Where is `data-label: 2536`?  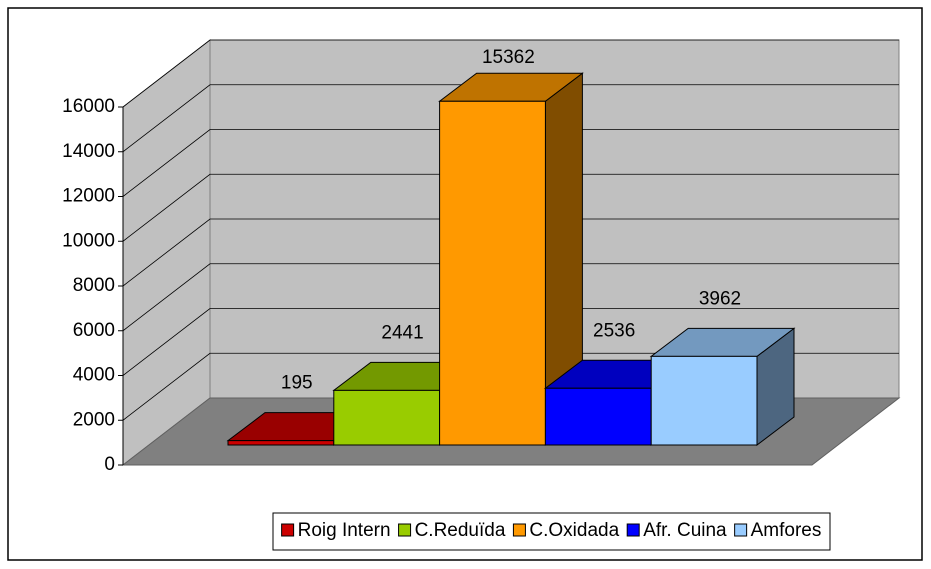 data-label: 2536 is located at coordinates (614, 330).